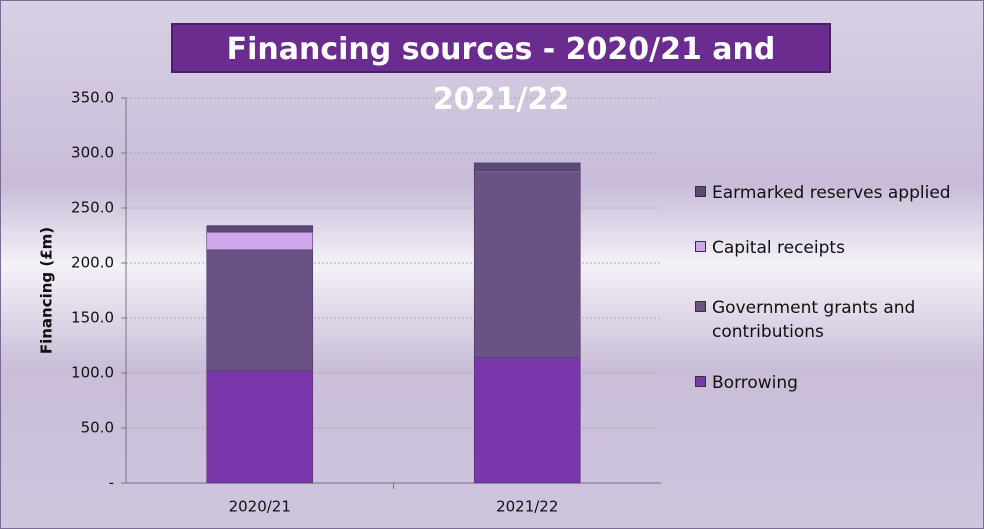 Image resolution: width=984 pixels, height=529 pixels. I want to click on y-tick-label: 300.0, so click(92, 153).